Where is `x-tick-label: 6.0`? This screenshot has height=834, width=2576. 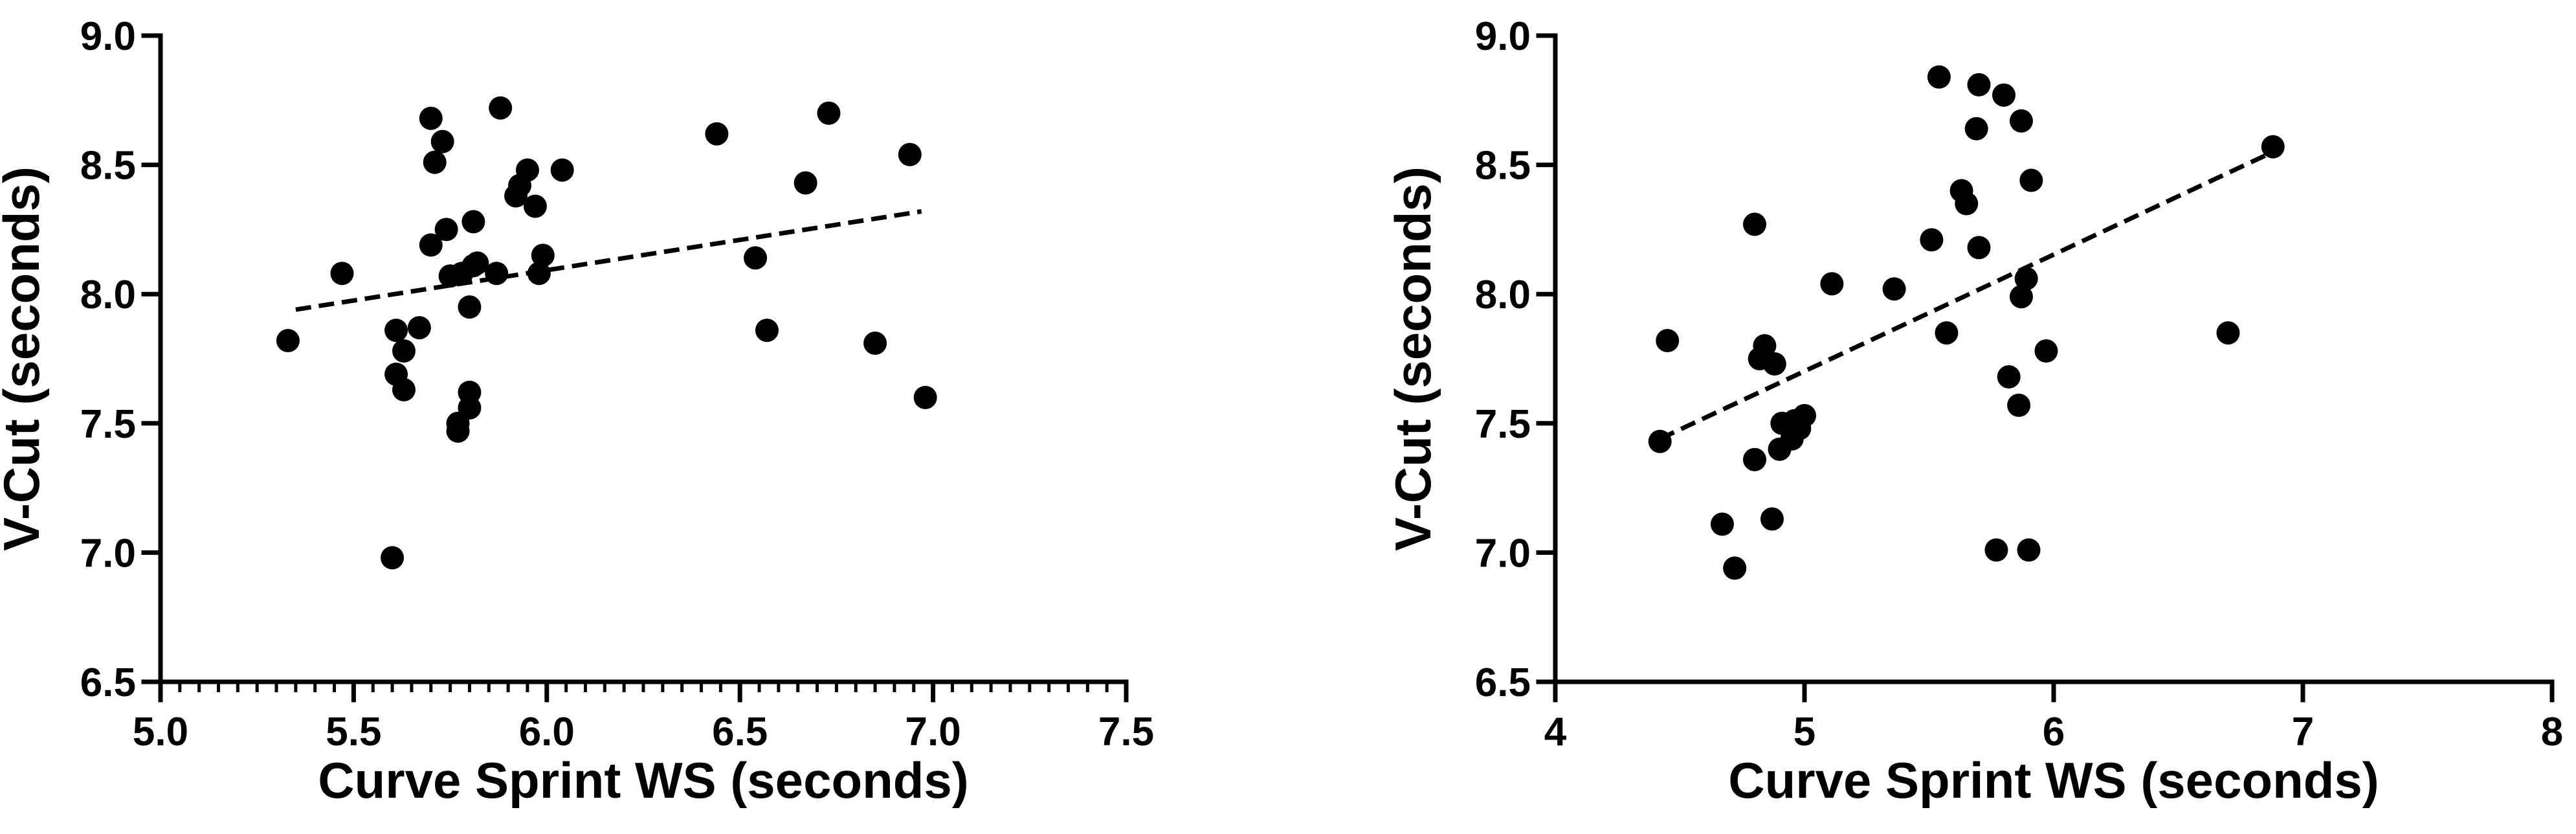
x-tick-label: 6.0 is located at coordinates (547, 732).